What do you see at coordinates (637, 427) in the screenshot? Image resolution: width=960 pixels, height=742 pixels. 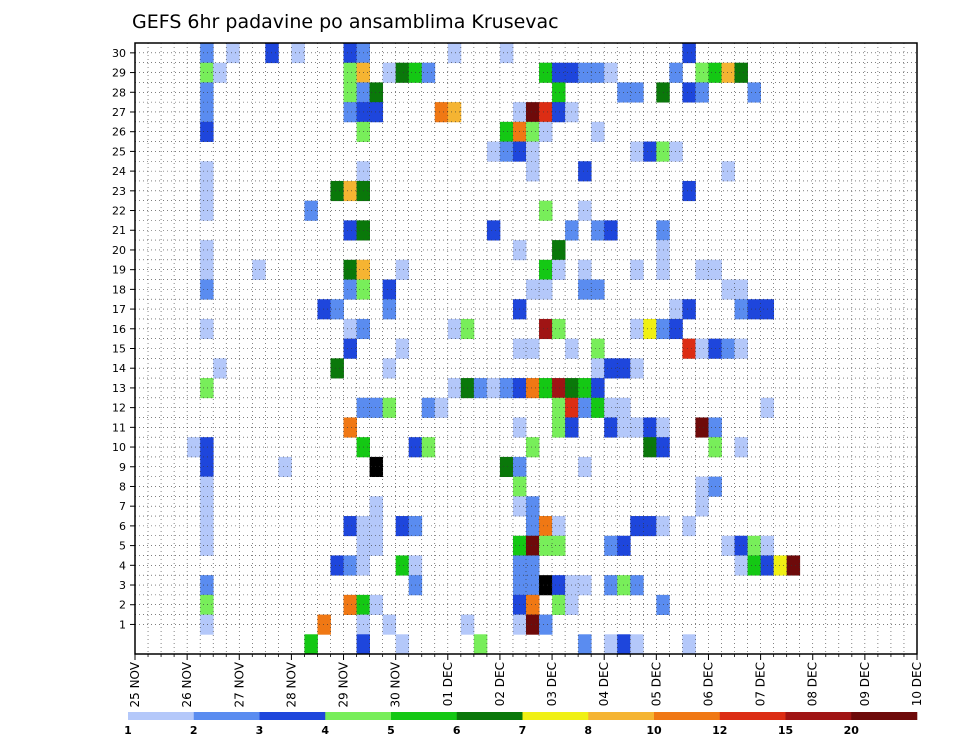 I see `heatmap-cell-m11-s38` at bounding box center [637, 427].